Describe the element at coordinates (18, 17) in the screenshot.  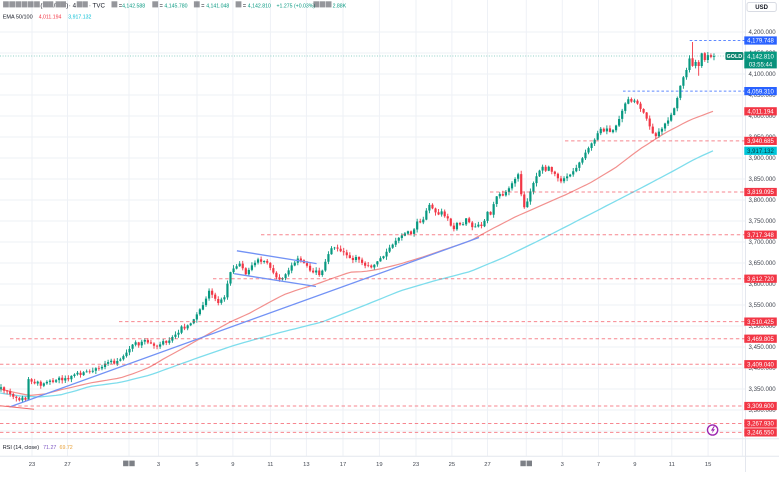
I see `svg-text: EMA 50/100` at that location.